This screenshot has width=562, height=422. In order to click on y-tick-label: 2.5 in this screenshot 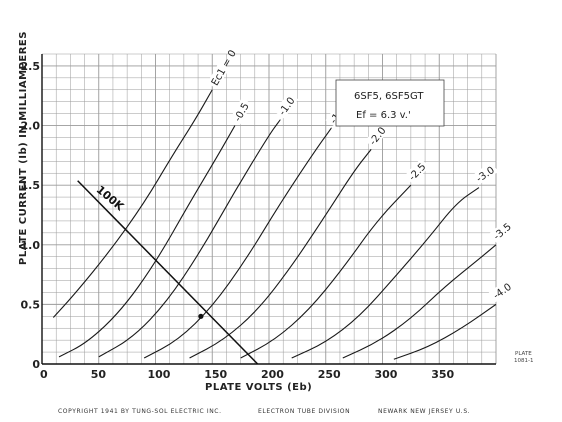, I will do `click(31, 66)`.